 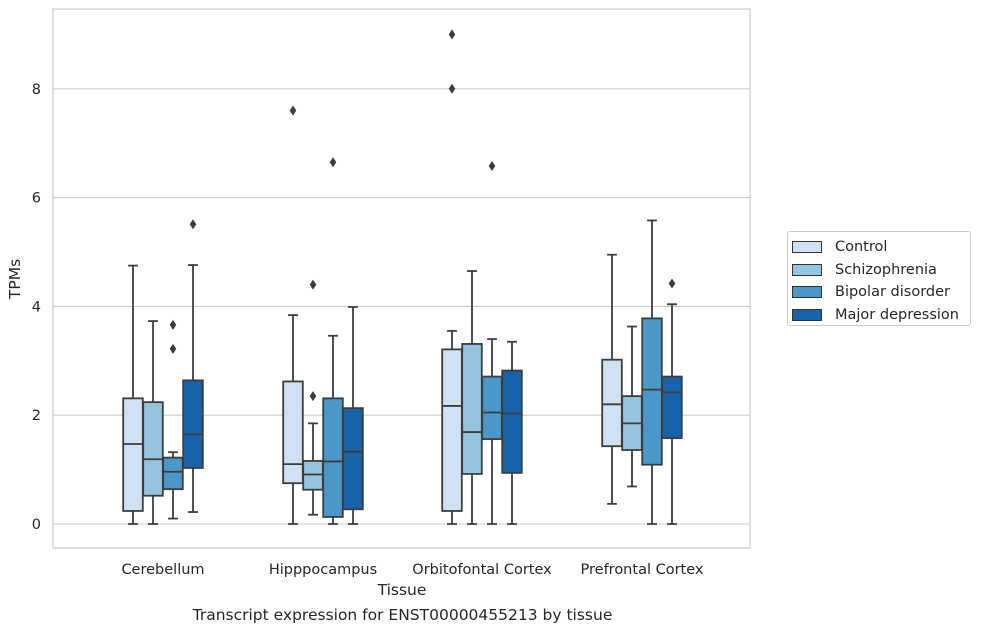 I want to click on legend-label: Major depression, so click(x=897, y=314).